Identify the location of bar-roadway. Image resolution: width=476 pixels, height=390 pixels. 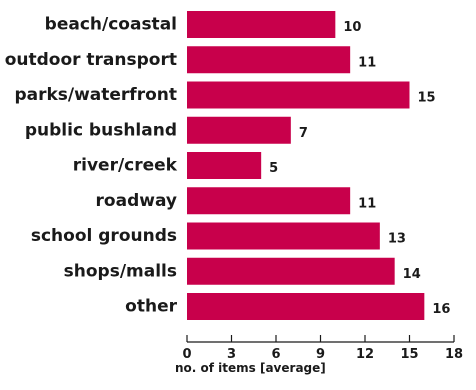
(268, 200).